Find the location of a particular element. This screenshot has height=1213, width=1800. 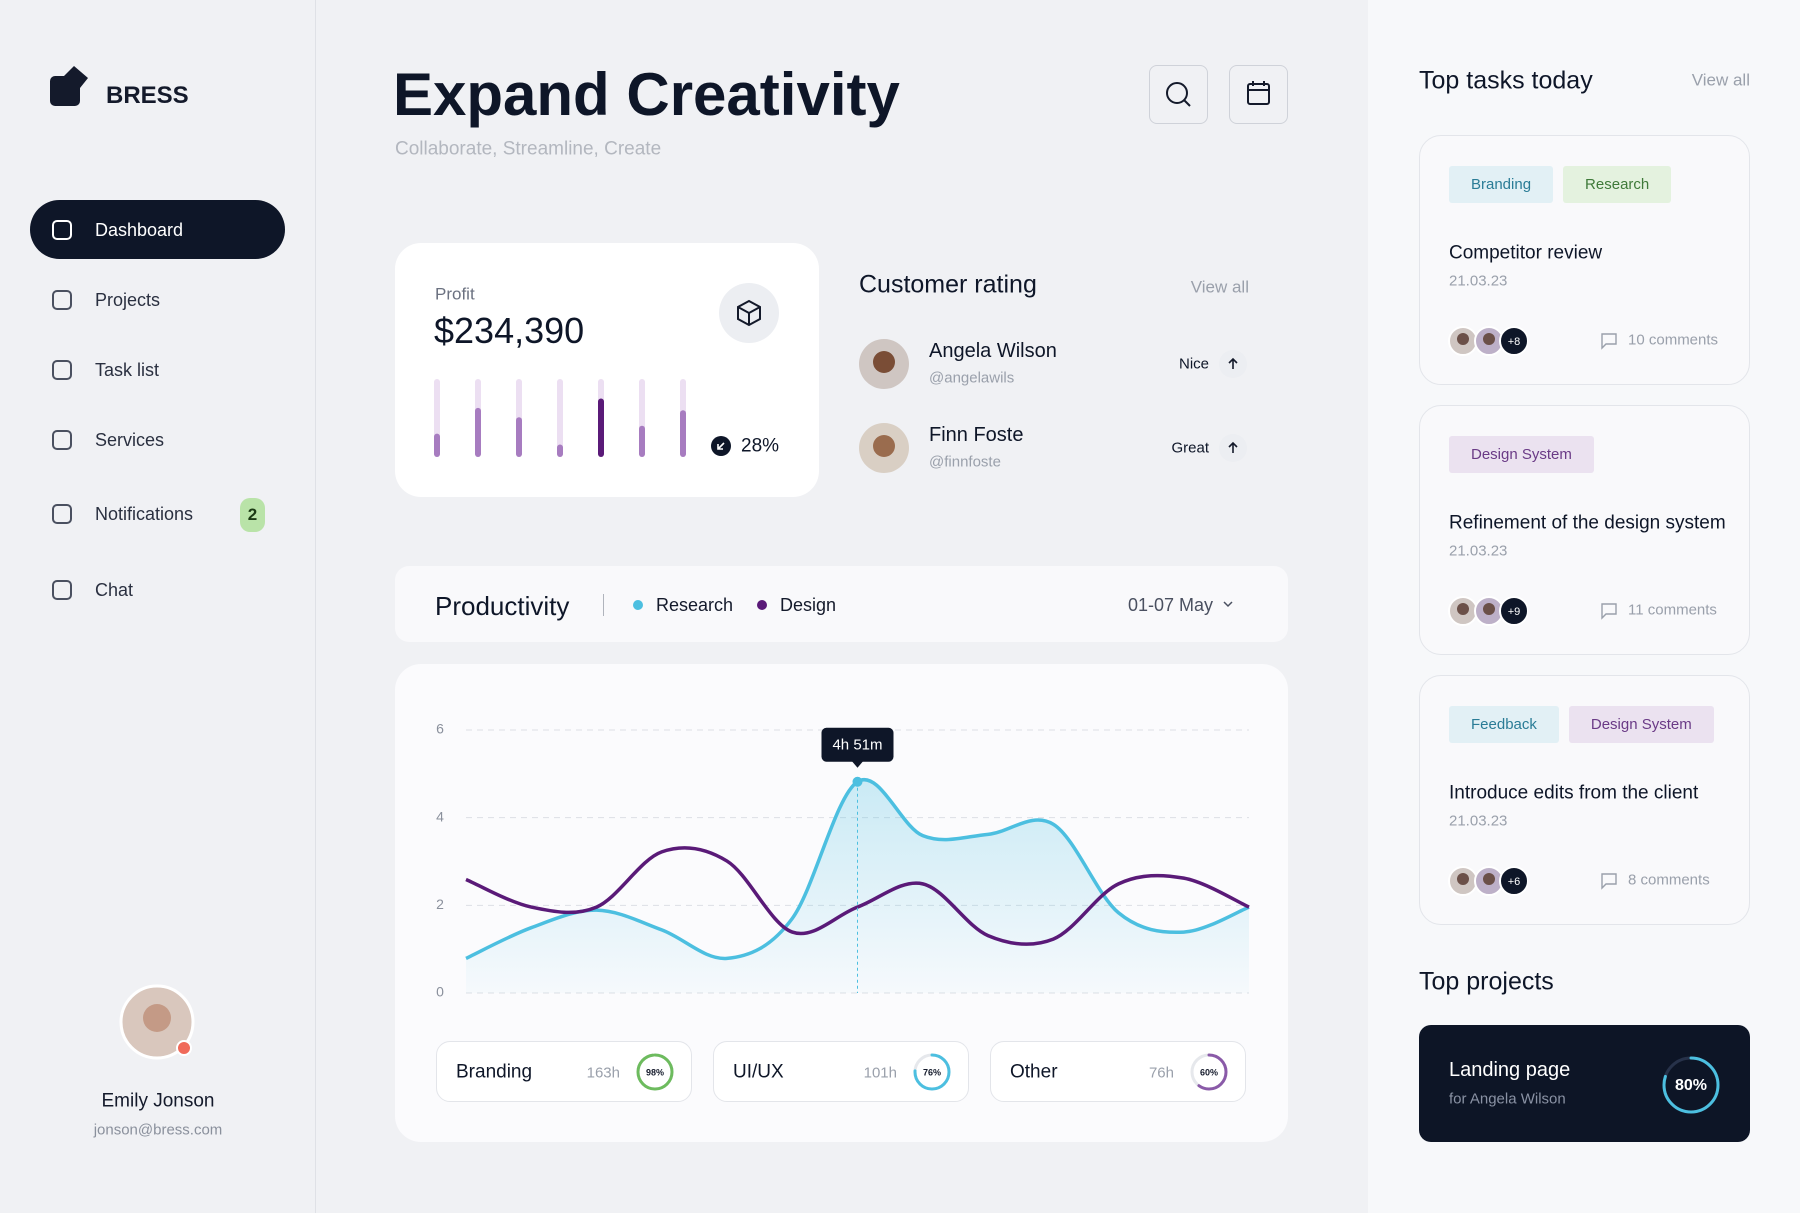

tag: Research is located at coordinates (1617, 184).